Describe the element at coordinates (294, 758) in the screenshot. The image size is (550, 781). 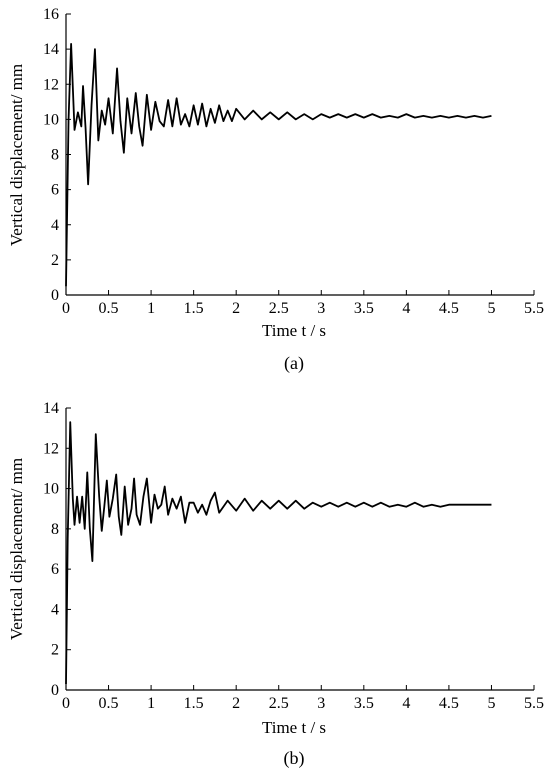
I see `panel-label: (b)` at that location.